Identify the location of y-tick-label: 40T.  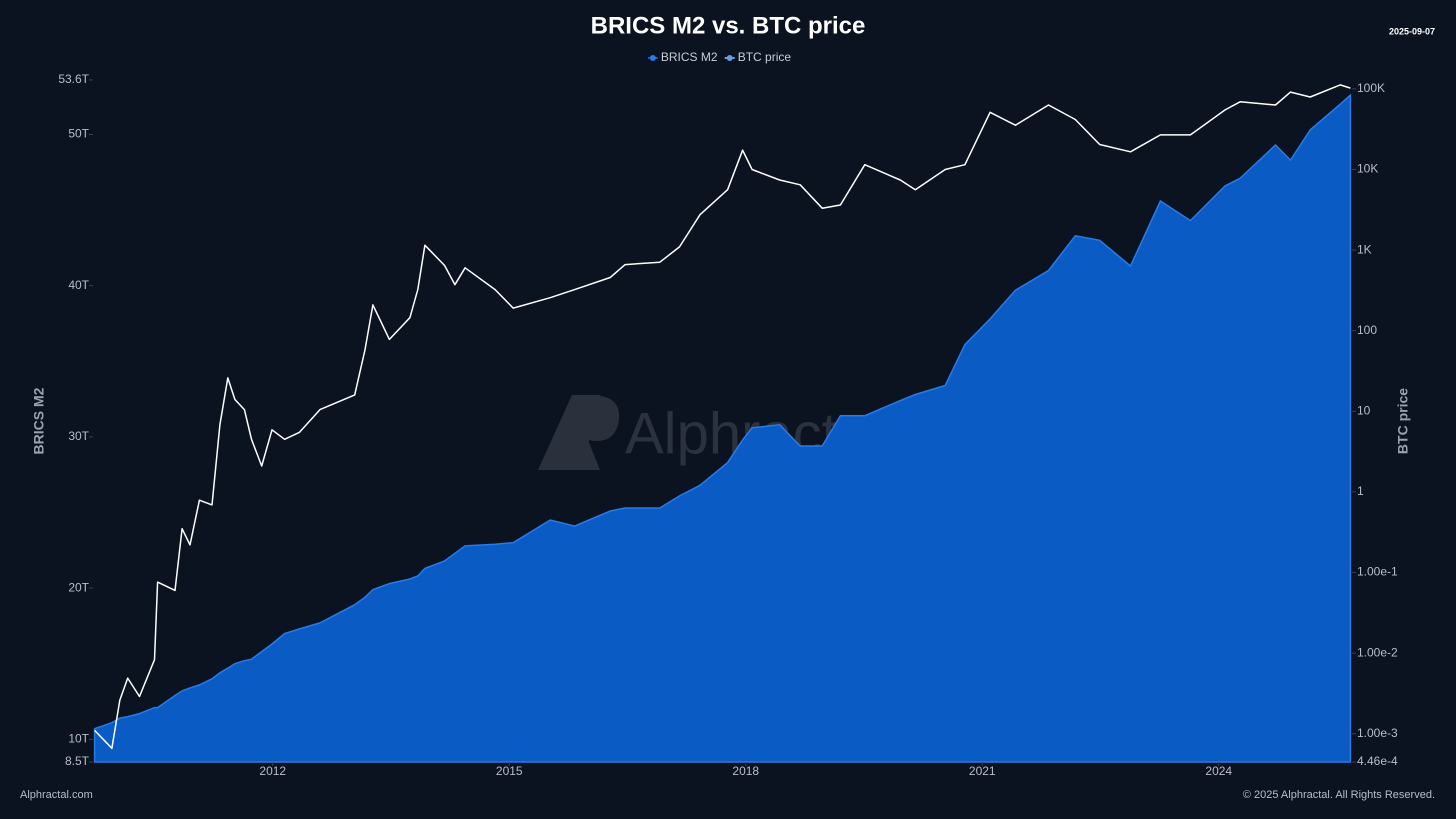
(78, 285).